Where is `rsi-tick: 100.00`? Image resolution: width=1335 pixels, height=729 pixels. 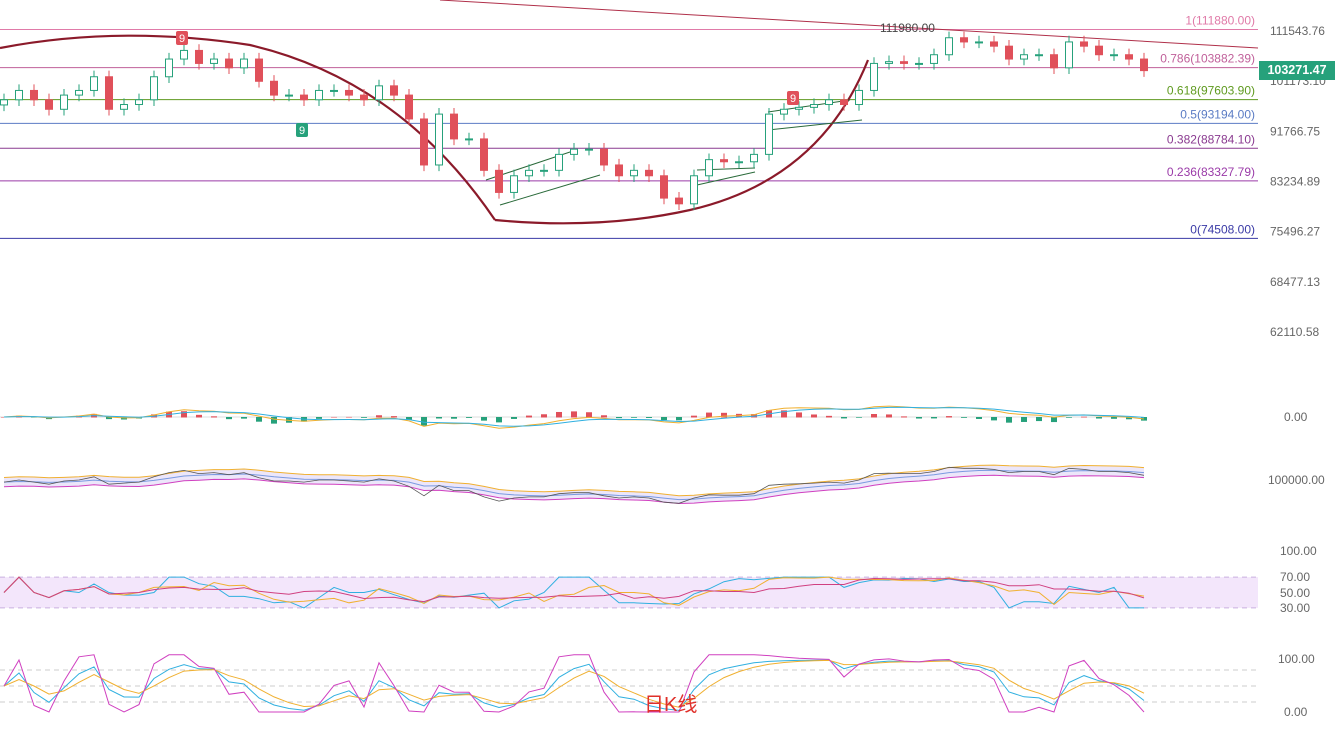 rsi-tick: 100.00 is located at coordinates (1298, 551).